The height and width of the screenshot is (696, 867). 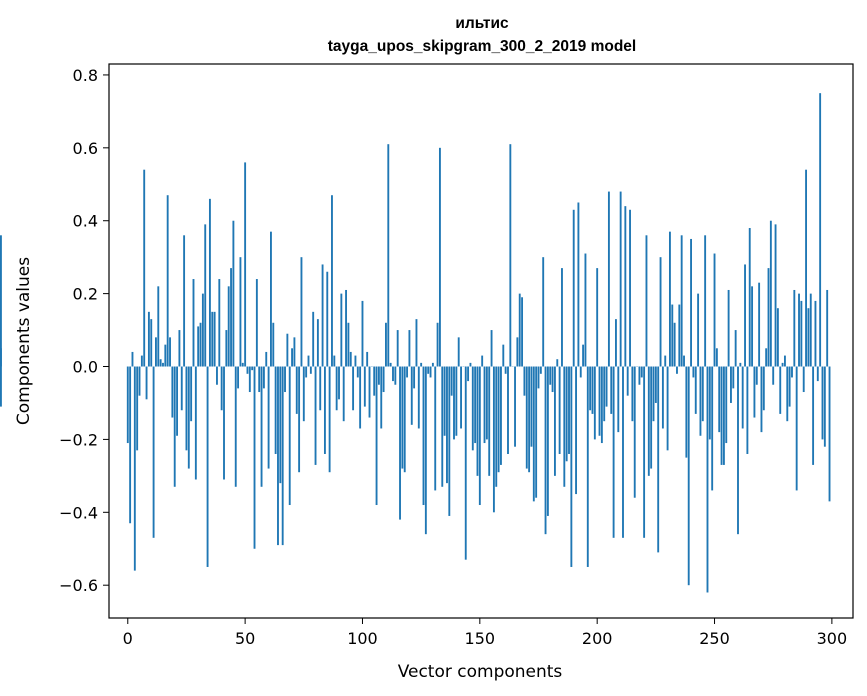 I want to click on x-tick-label: 50, so click(x=245, y=638).